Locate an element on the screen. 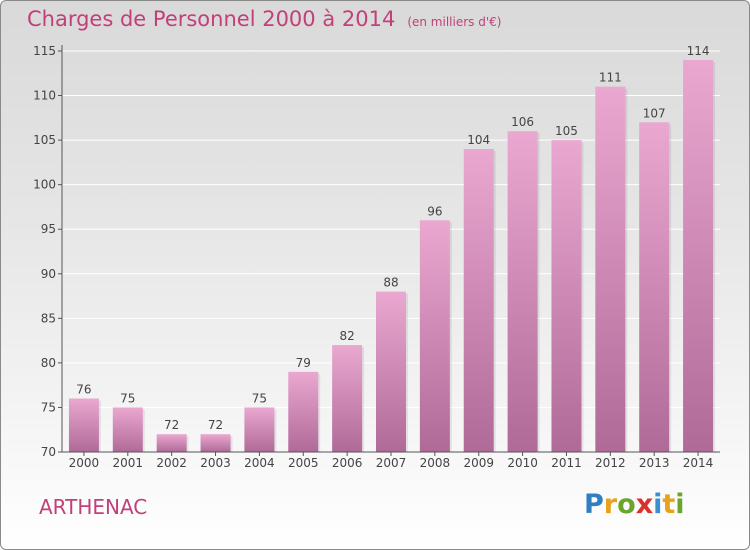 Image resolution: width=750 pixels, height=550 pixels. y-tick-label: 100 is located at coordinates (44, 185).